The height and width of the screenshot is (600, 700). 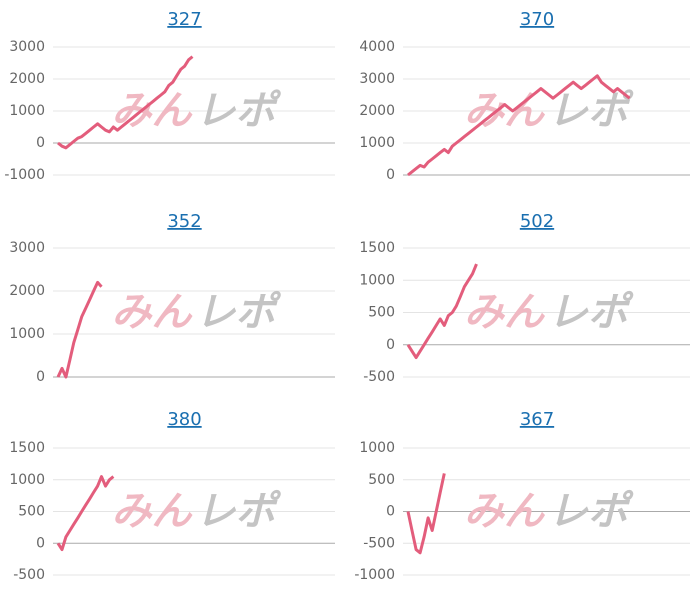 I want to click on chart-title: 367, so click(x=537, y=419).